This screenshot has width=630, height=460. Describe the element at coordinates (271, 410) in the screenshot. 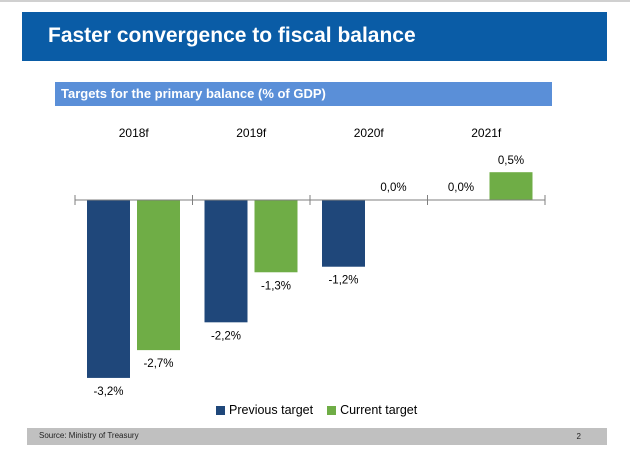

I see `legend-label-previous: Previous target` at that location.